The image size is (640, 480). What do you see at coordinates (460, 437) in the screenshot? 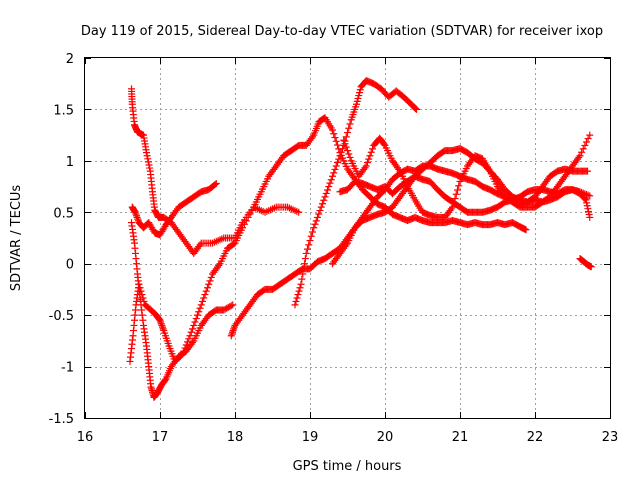
I see `x-tick-label: 21` at bounding box center [460, 437].